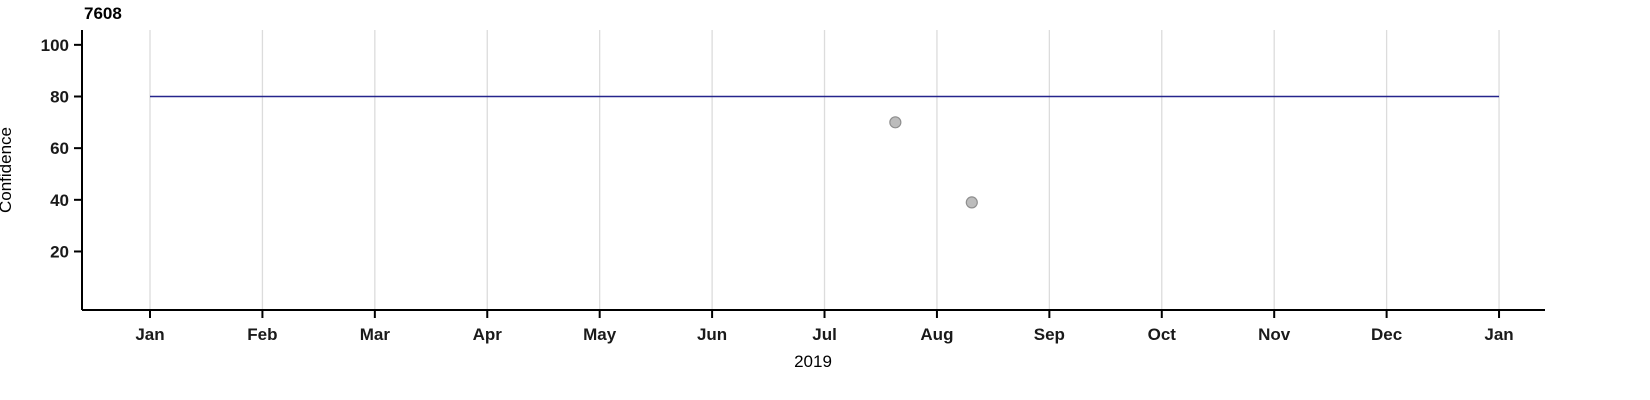  Describe the element at coordinates (262, 334) in the screenshot. I see `x-tick-label: Feb` at that location.